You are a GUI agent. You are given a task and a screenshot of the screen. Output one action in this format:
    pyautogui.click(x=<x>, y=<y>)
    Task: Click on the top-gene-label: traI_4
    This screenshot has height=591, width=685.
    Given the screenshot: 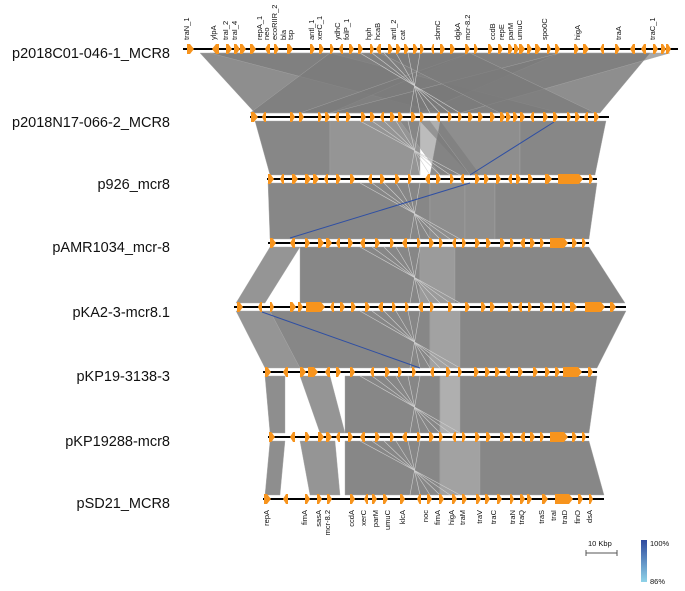 What is the action you would take?
    pyautogui.click(x=234, y=30)
    